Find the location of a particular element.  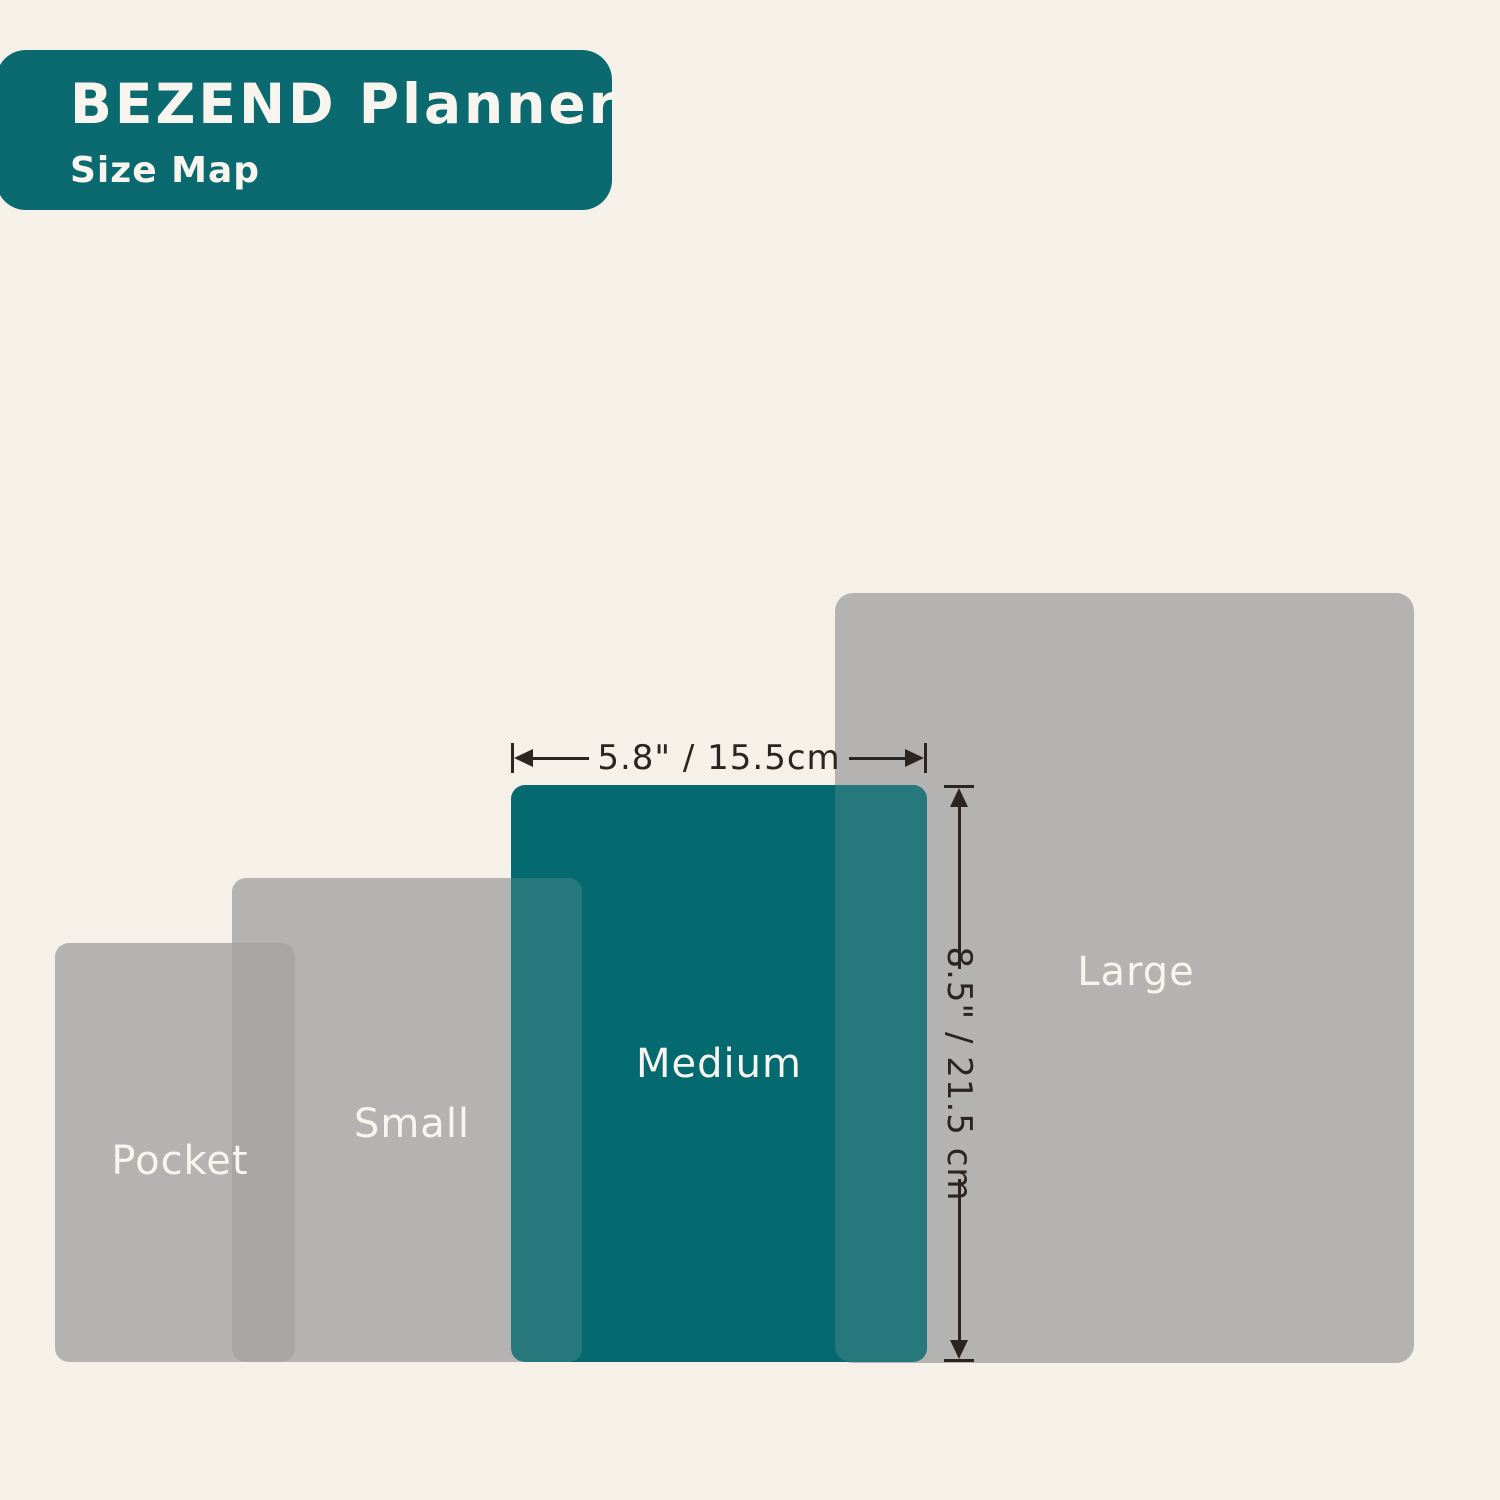

dimension-tick-right is located at coordinates (926, 758).